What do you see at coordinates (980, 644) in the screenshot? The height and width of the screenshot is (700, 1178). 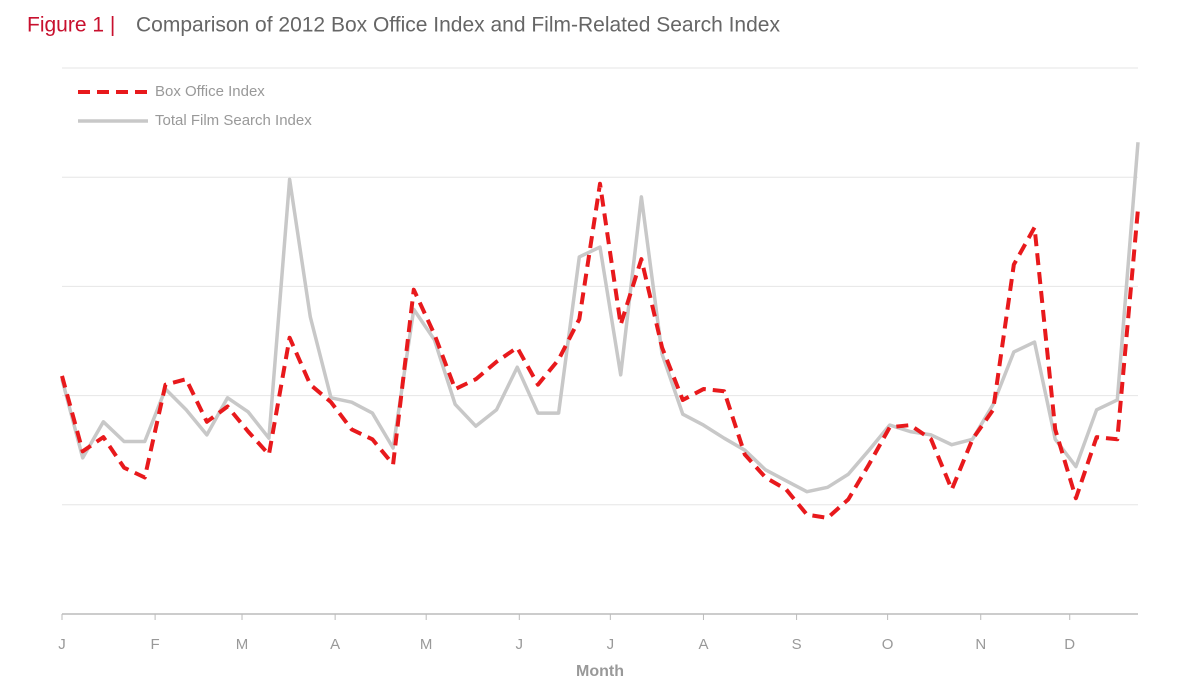 I see `x-tick-label: N` at bounding box center [980, 644].